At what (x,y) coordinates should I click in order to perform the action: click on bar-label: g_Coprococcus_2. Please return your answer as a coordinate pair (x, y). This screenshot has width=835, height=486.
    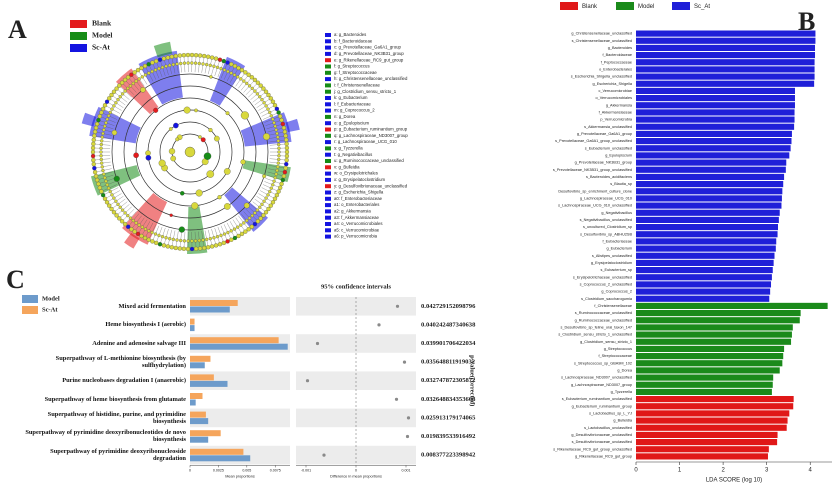
    Looking at the image, I should click on (616, 292).